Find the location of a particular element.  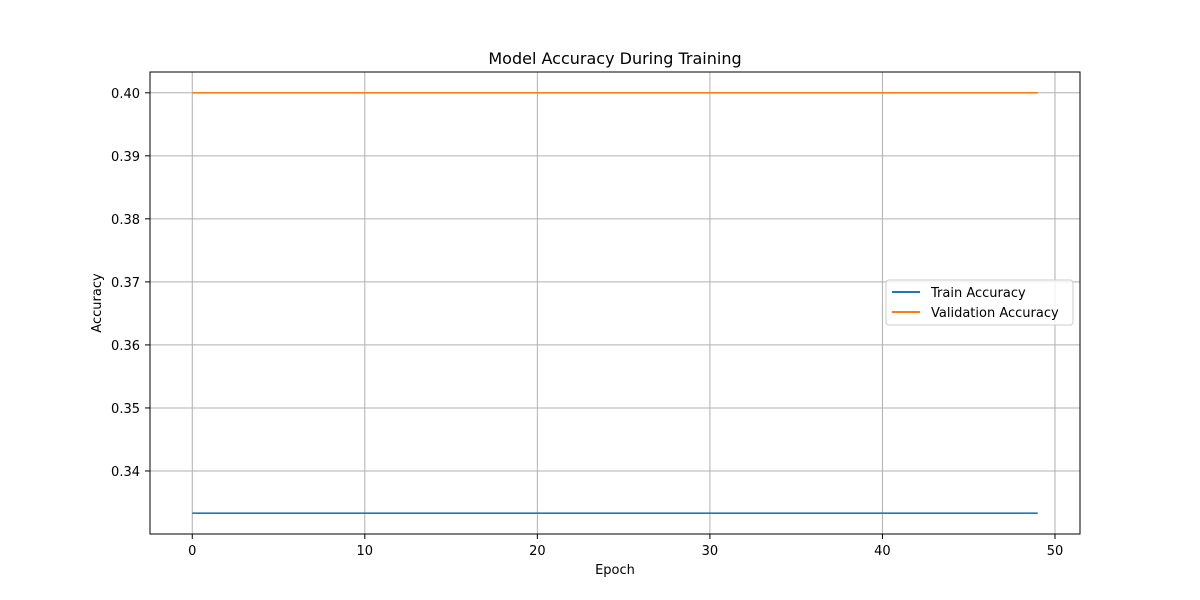

chart-title: Model Accuracy During Training is located at coordinates (614, 58).